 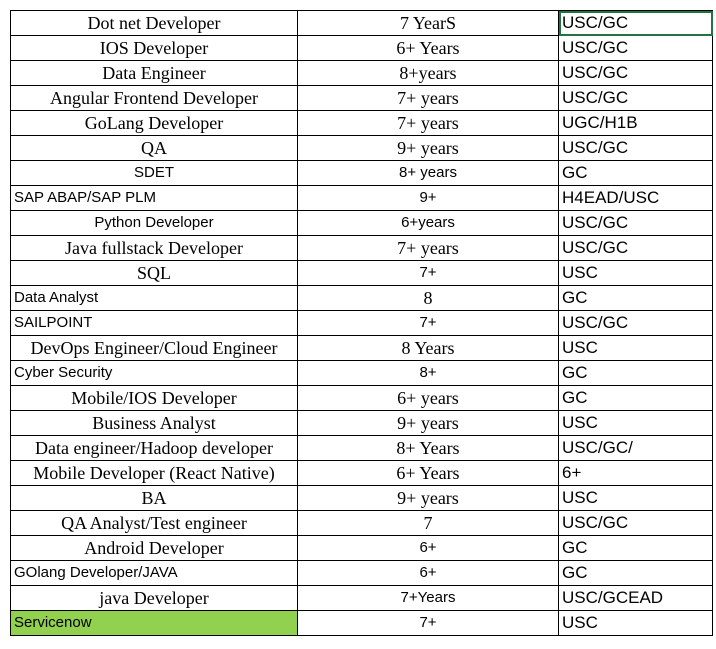 What do you see at coordinates (154, 298) in the screenshot?
I see `role-cell: Data Analyst` at bounding box center [154, 298].